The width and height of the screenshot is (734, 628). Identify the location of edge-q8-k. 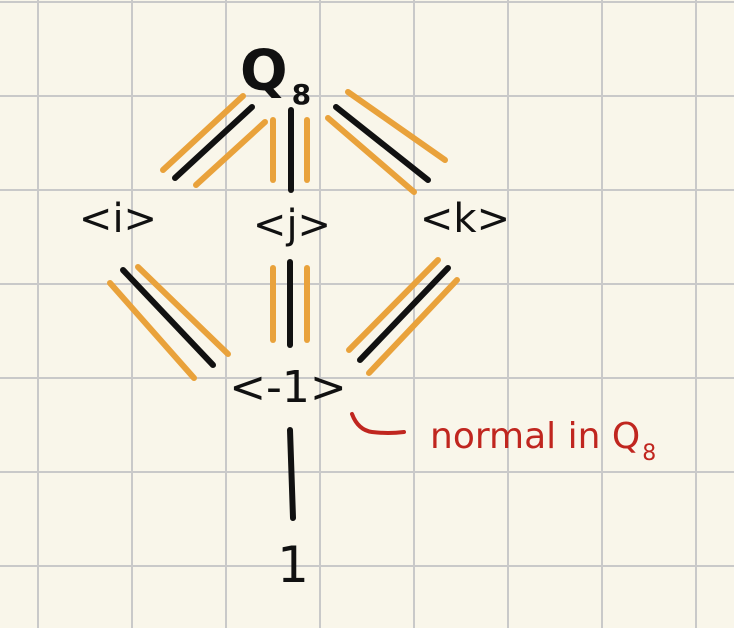
(382, 143).